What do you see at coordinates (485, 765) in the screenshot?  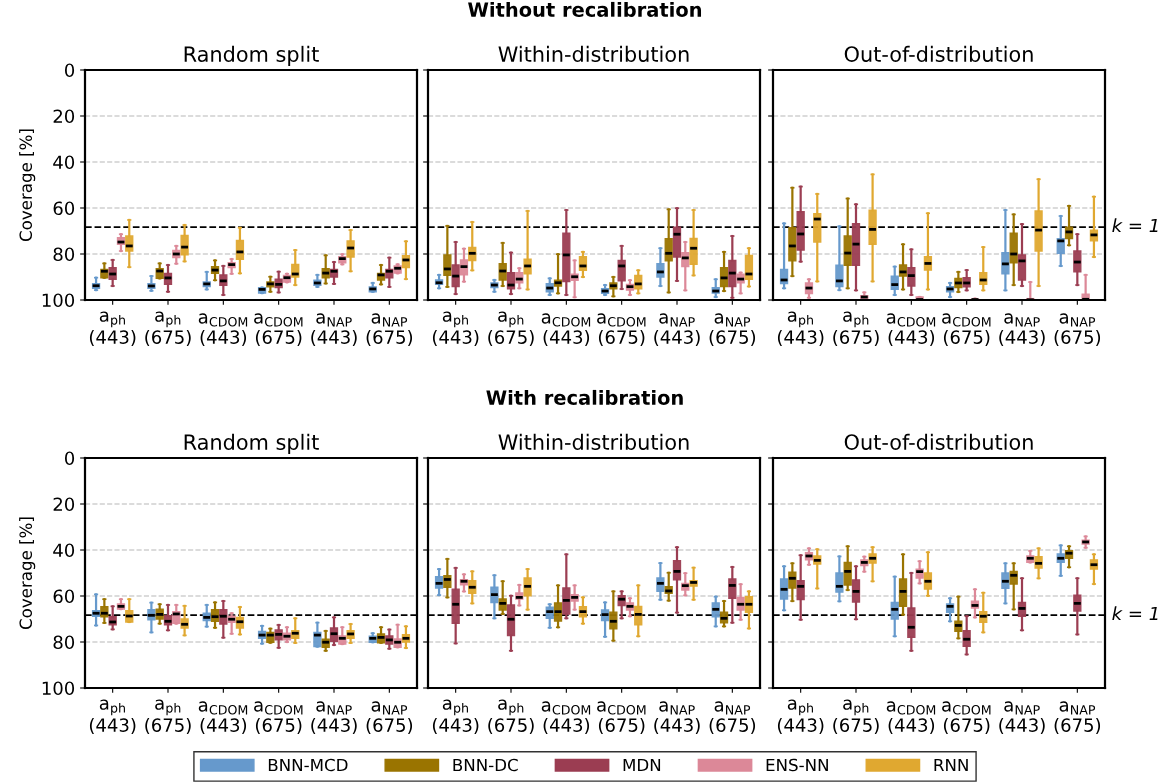 I see `legend-label: BNN-DC` at bounding box center [485, 765].